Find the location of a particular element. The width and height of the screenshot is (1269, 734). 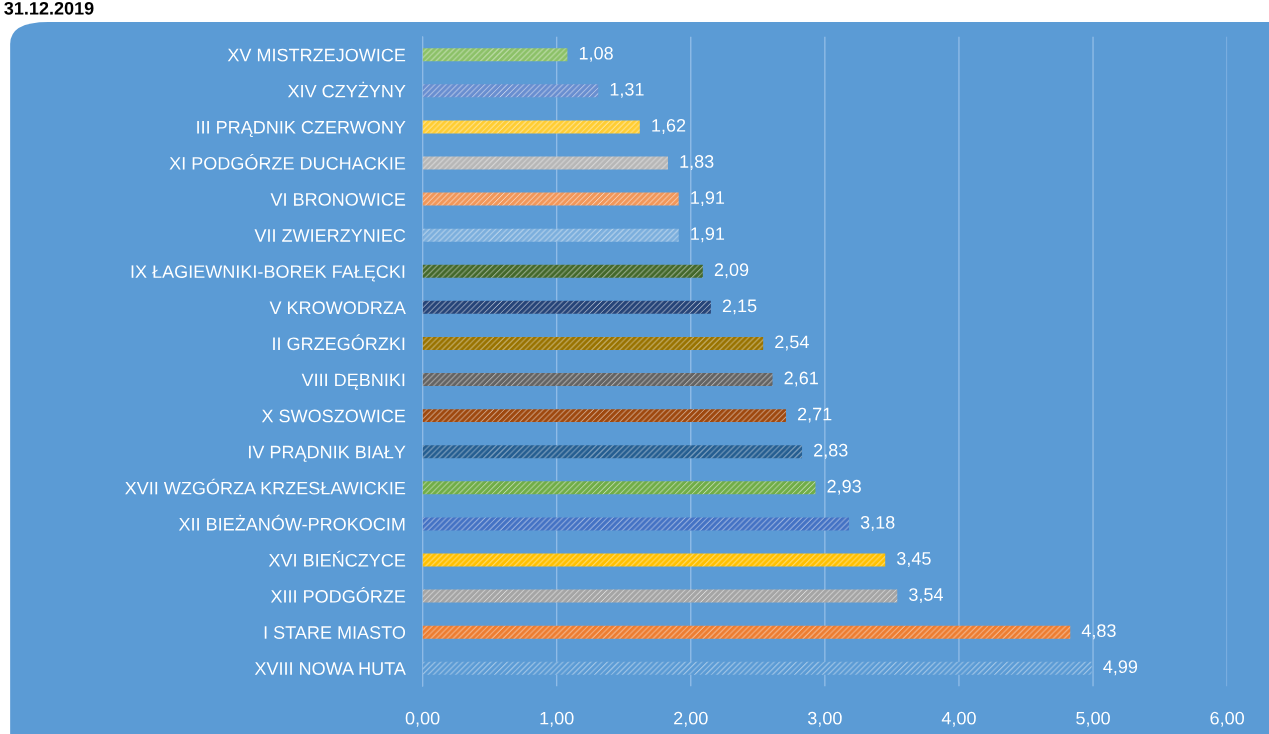

y-tick-label: XII BIEŻANÓW-PROKOCIM is located at coordinates (291, 522).